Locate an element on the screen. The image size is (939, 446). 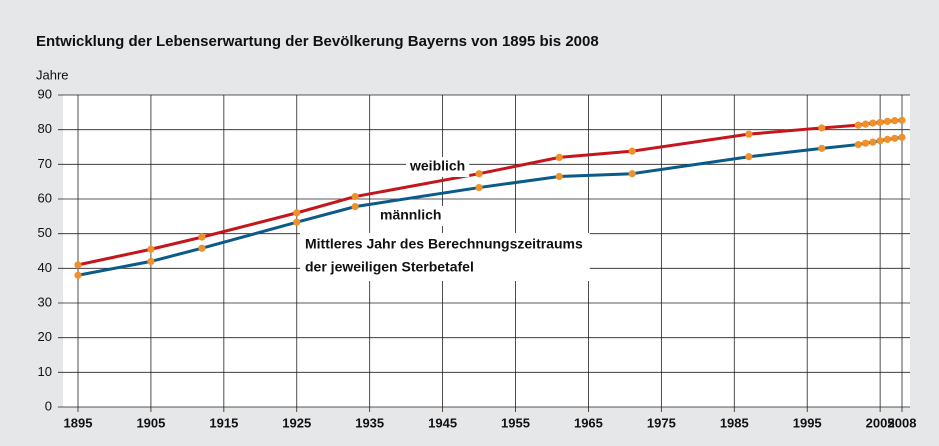
y-tick-label: 70 is located at coordinates (45, 163).